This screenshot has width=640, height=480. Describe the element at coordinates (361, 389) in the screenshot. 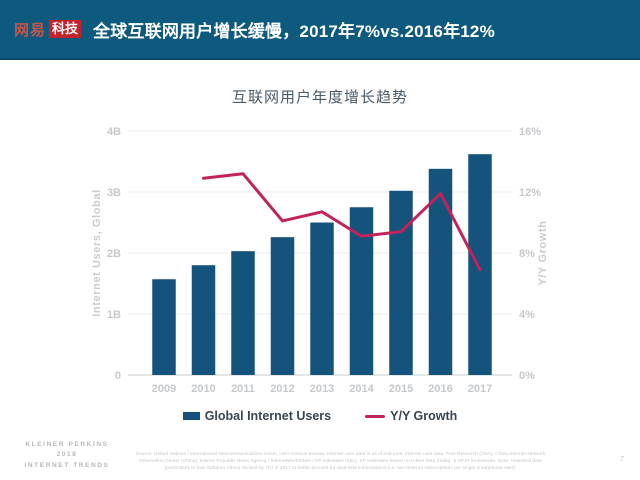

I see `svg-text: 2014` at that location.